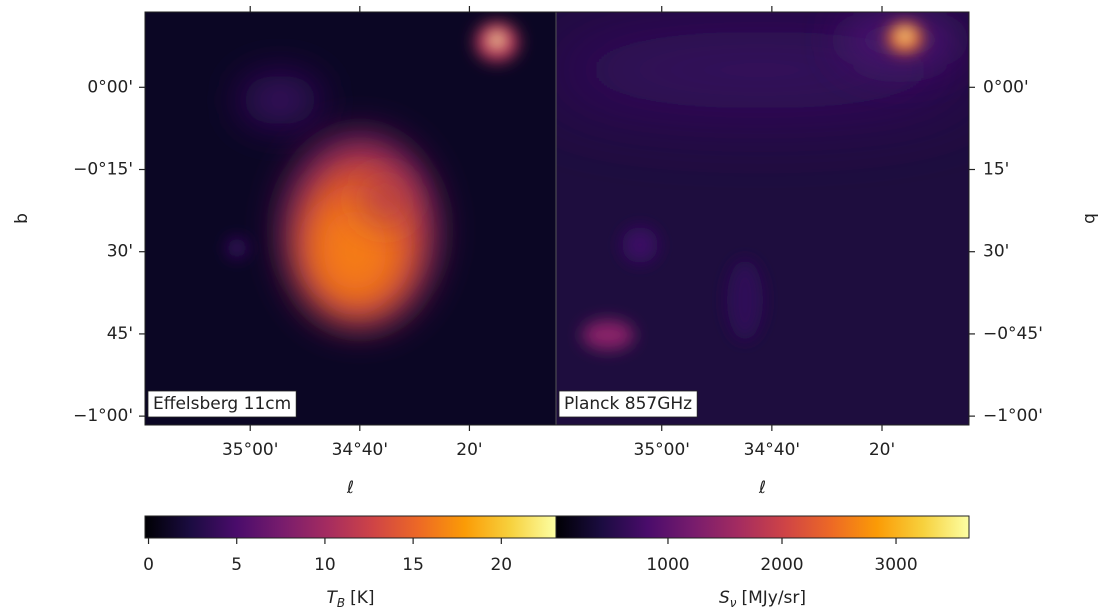 This screenshot has height=613, width=1102. I want to click on colorbar-tick-label: 15, so click(413, 565).